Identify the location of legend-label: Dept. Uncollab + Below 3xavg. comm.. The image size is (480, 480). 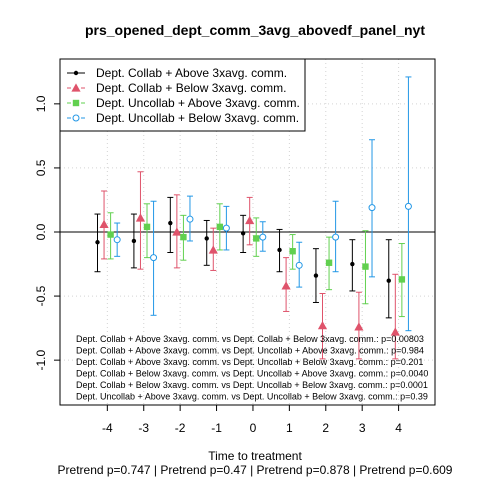
(197, 118).